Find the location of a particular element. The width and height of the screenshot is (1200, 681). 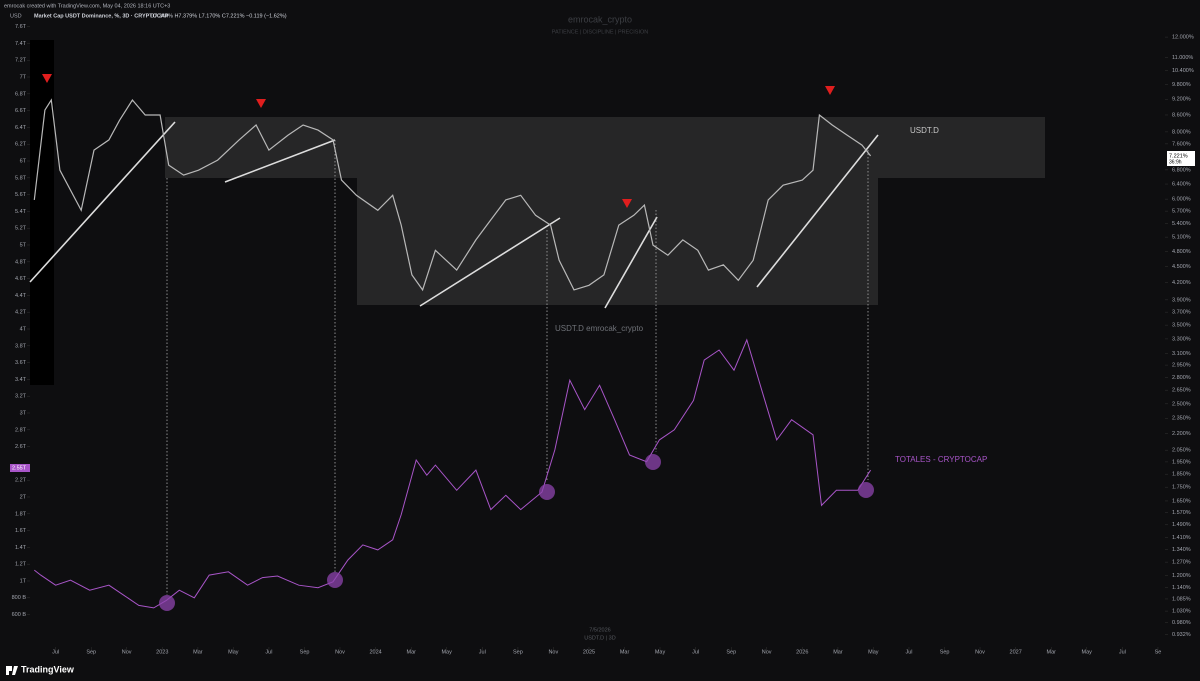

y-tick-label: 6.4T is located at coordinates (21, 128).